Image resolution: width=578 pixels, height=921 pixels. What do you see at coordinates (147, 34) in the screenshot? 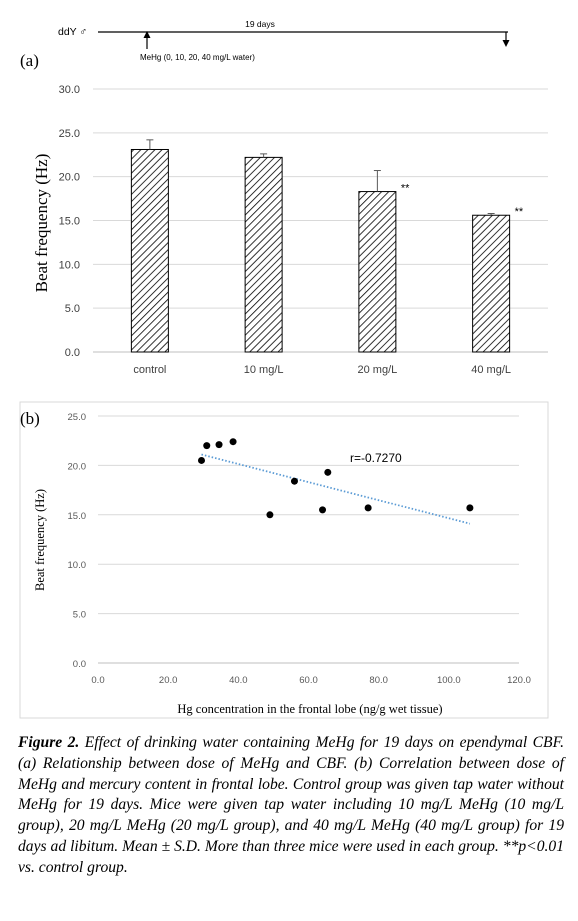
I see `start-arrow-icon` at bounding box center [147, 34].